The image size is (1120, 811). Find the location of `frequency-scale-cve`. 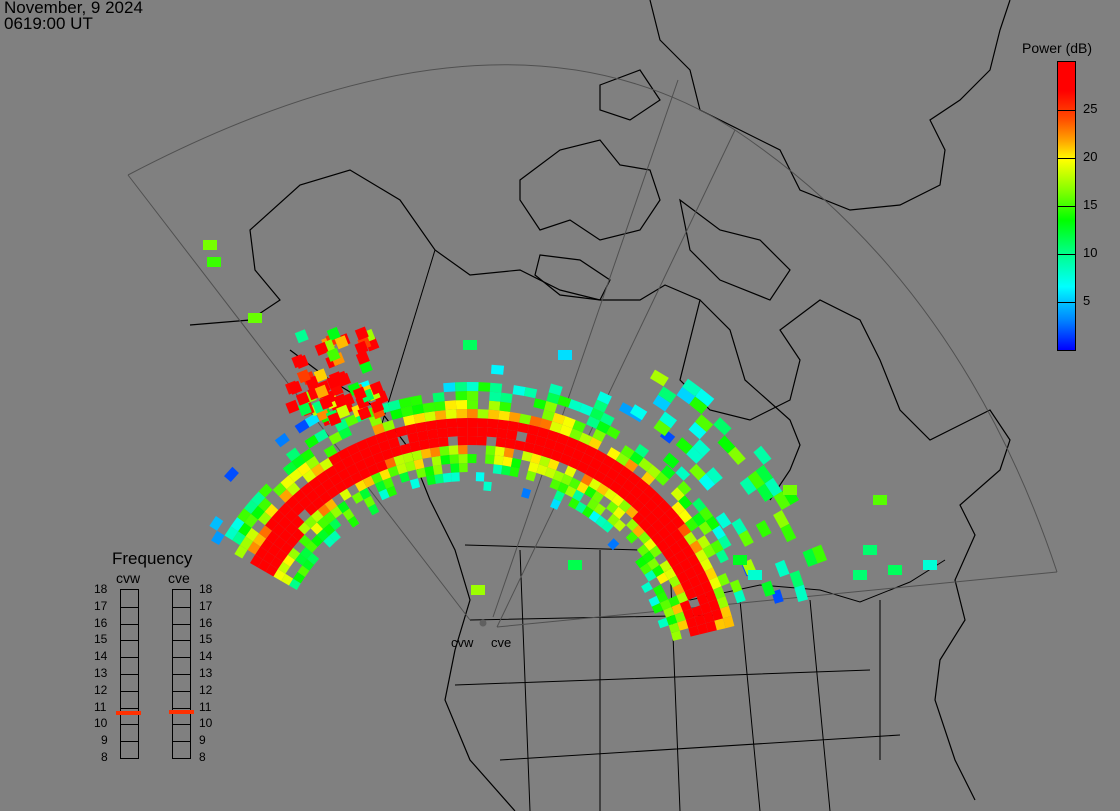

frequency-scale-cve is located at coordinates (181, 674).